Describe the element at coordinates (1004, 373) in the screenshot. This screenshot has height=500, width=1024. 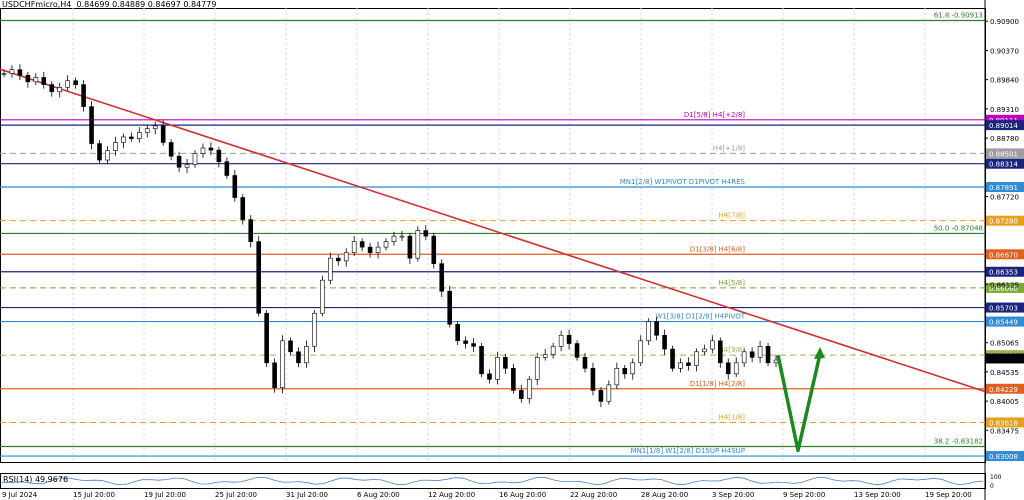
I see `y-tick-label: 0.84535` at that location.